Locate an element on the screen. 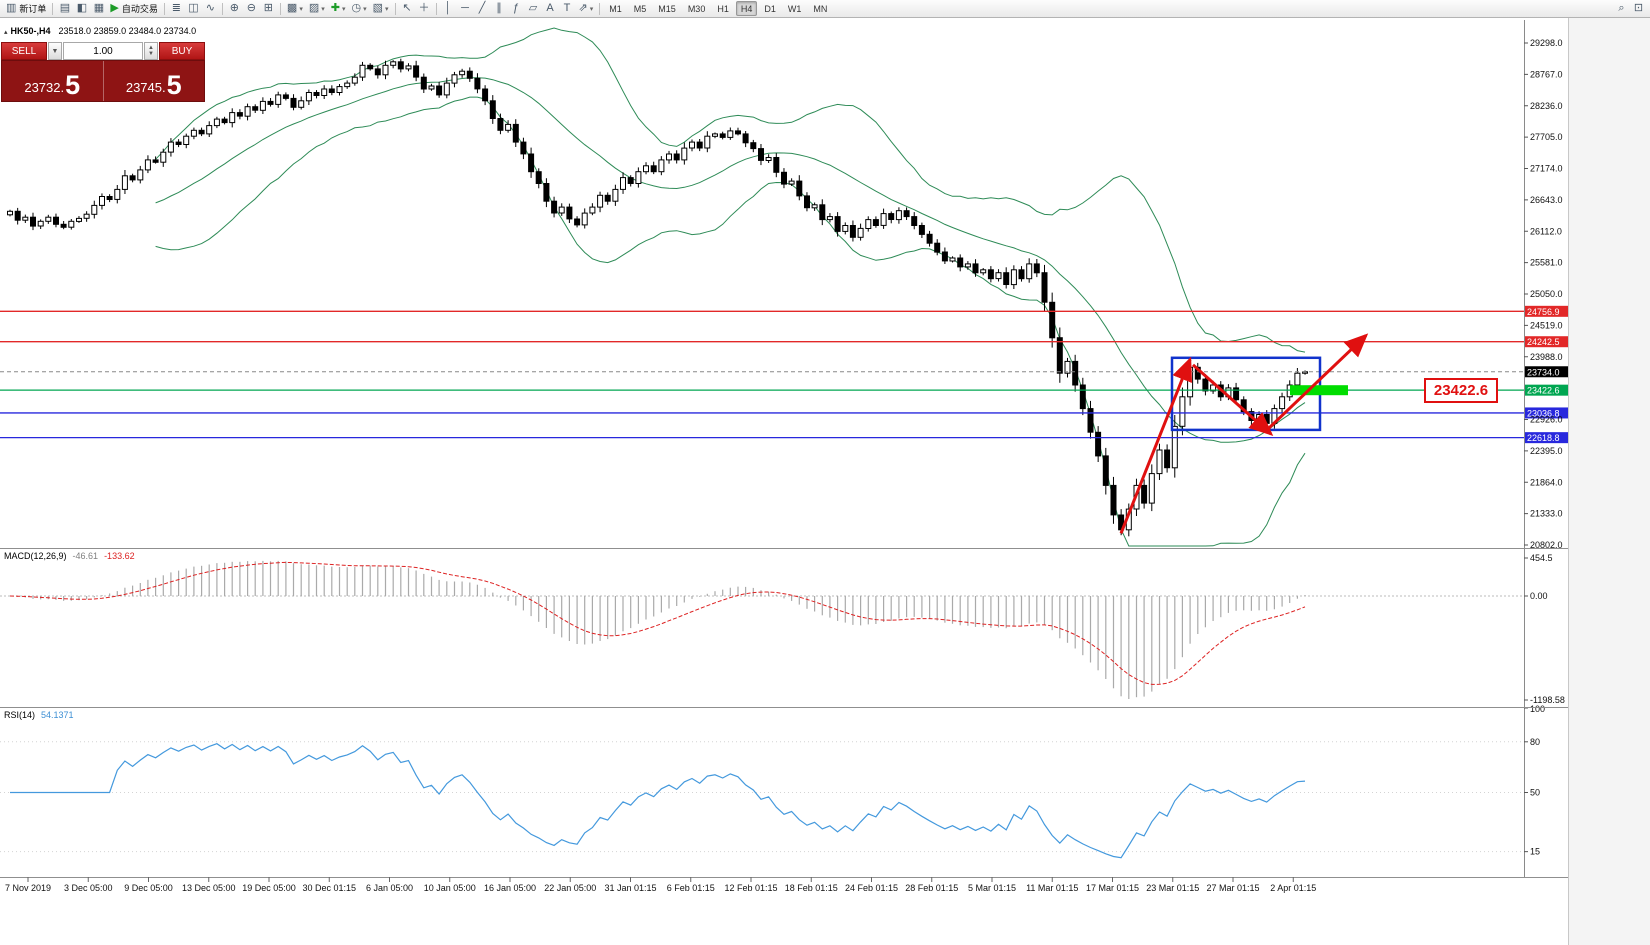  fibonacci-icon: ƒ is located at coordinates (516, 8).